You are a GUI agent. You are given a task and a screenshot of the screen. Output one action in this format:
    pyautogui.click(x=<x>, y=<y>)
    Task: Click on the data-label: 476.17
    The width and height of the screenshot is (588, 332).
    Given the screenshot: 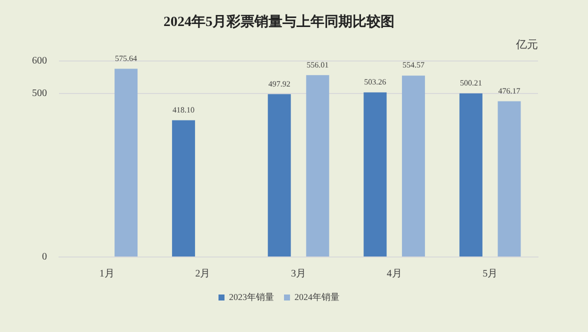 What is the action you would take?
    pyautogui.click(x=509, y=91)
    